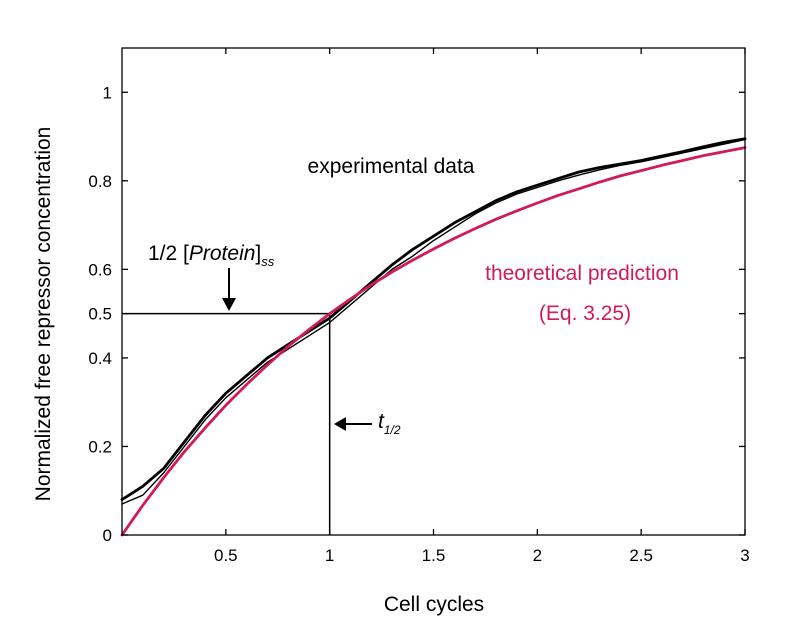 The image size is (810, 621). I want to click on half-protein-bracket: ], so click(258, 253).